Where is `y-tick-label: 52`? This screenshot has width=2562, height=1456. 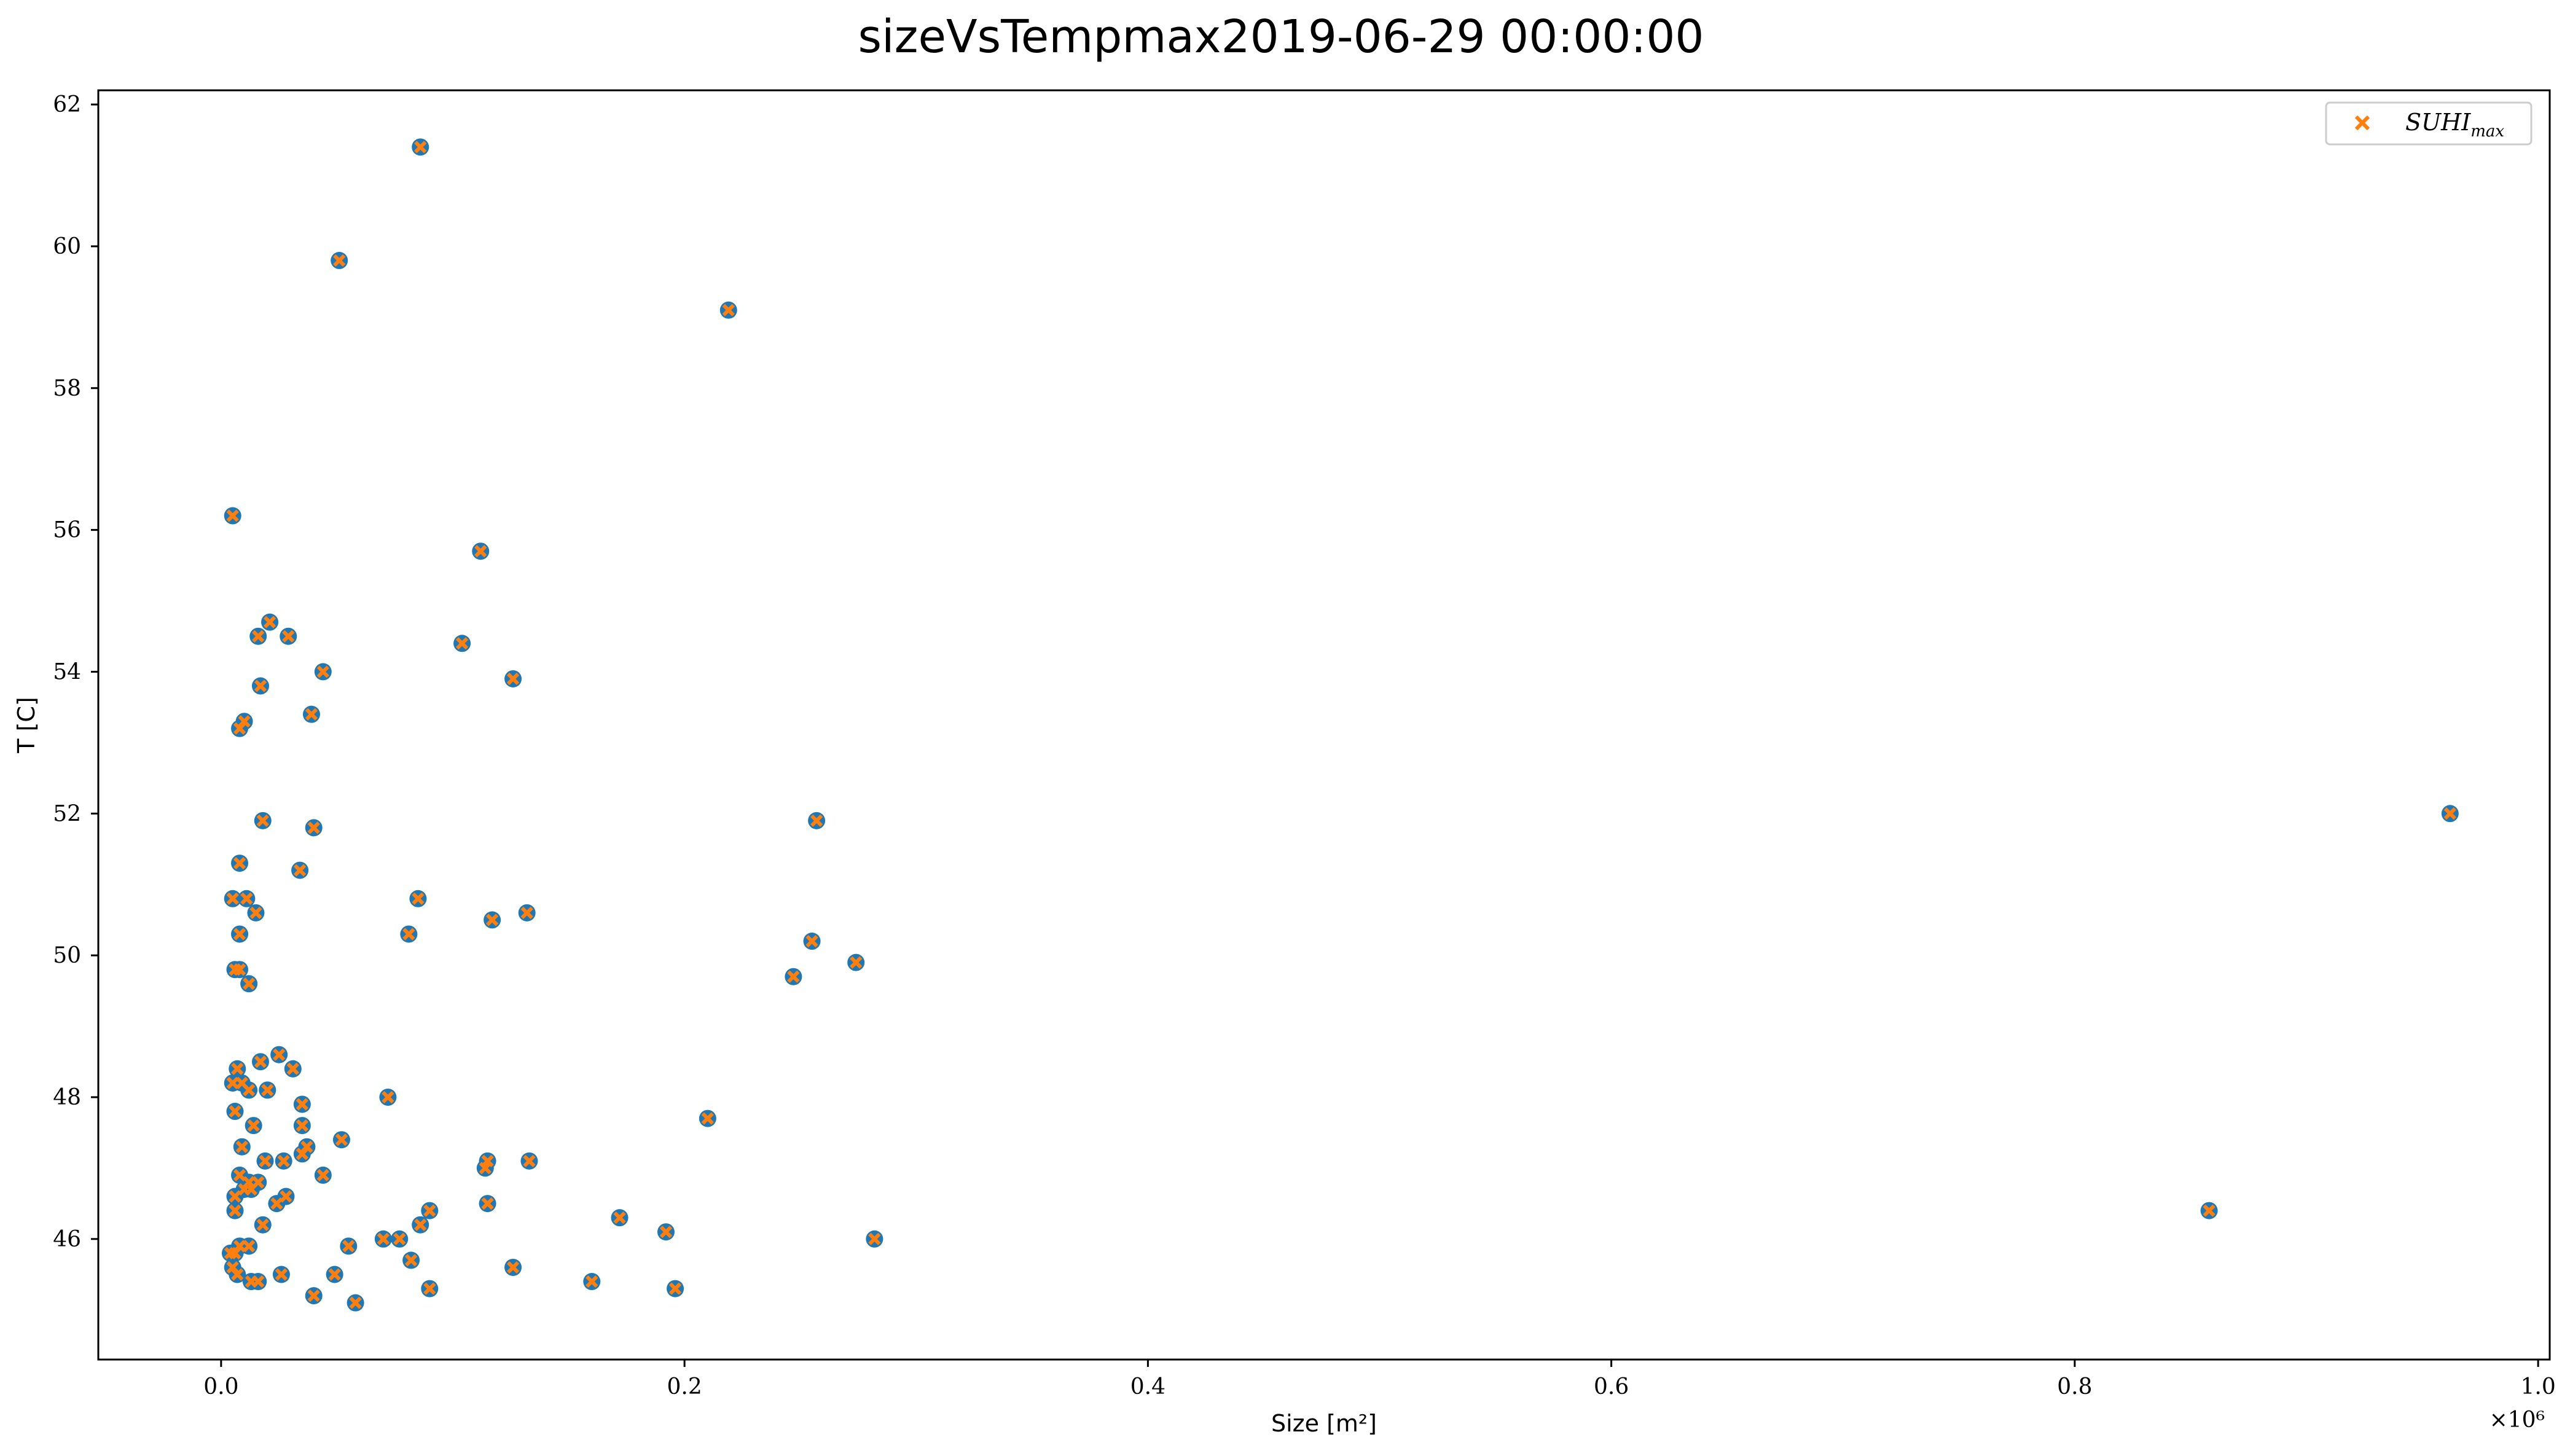 y-tick-label: 52 is located at coordinates (67, 813).